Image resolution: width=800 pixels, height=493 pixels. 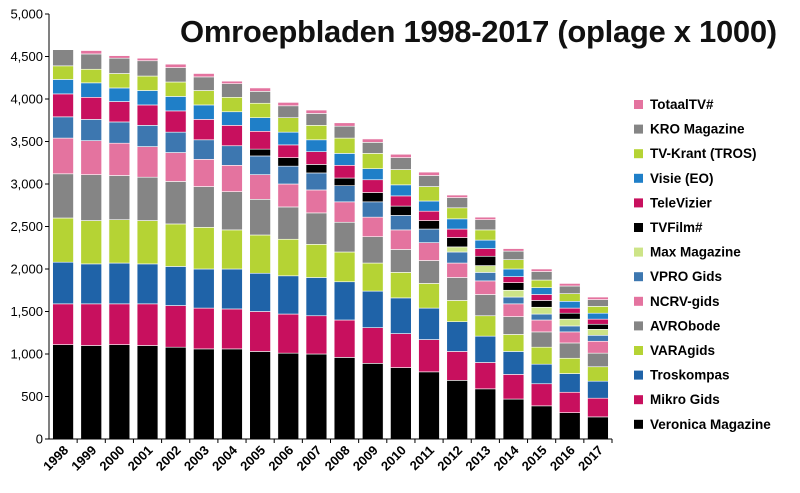 What do you see at coordinates (196, 458) in the screenshot?
I see `x-tick-label-2003: 2003` at bounding box center [196, 458].